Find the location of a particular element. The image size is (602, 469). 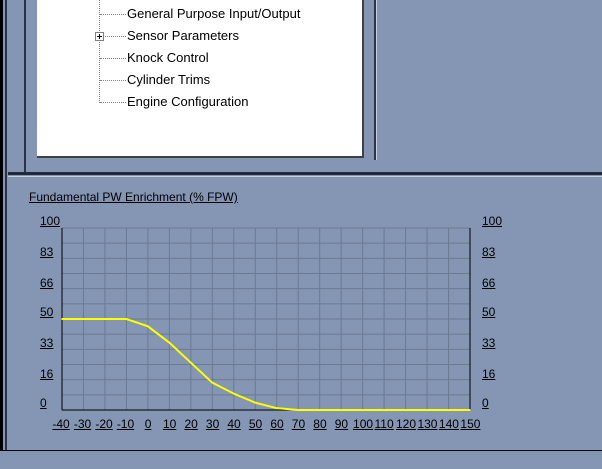

tree-item-label: General Purpose Input/Output is located at coordinates (214, 13).